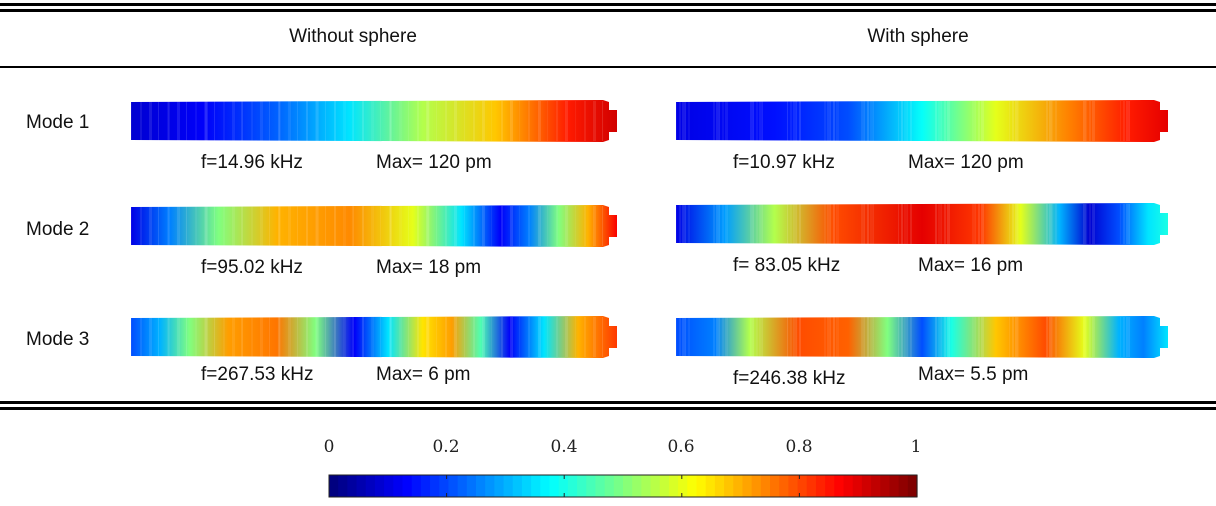  I want to click on mode-3-with-max: Max= 5.5 pm, so click(973, 374).